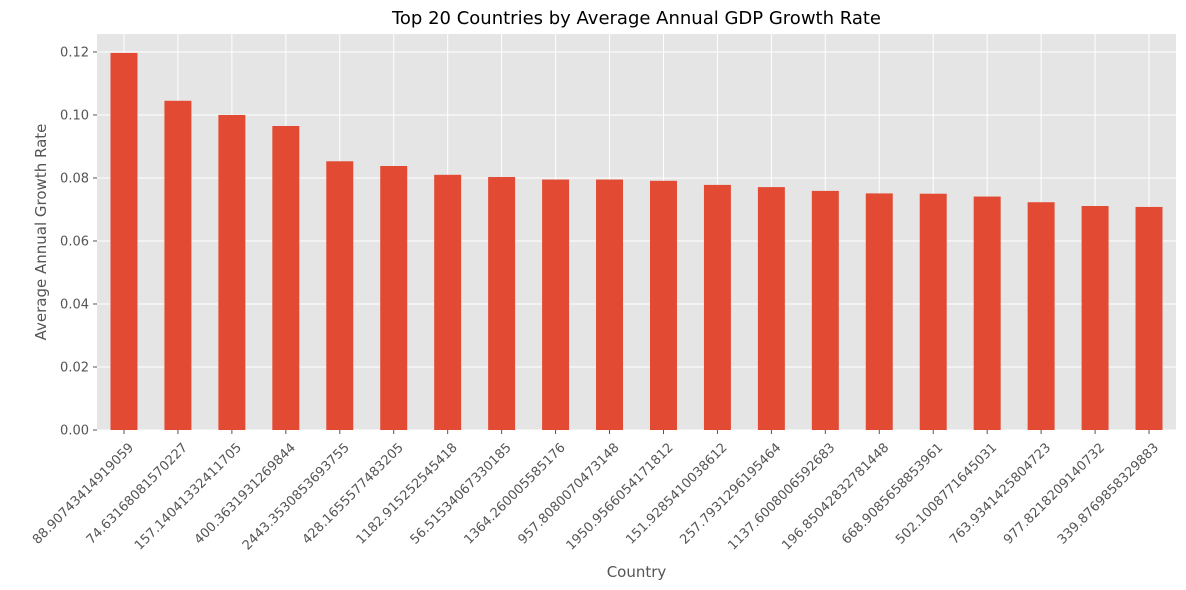  I want to click on x-tick-label: 56.51534067330185, so click(461, 493).